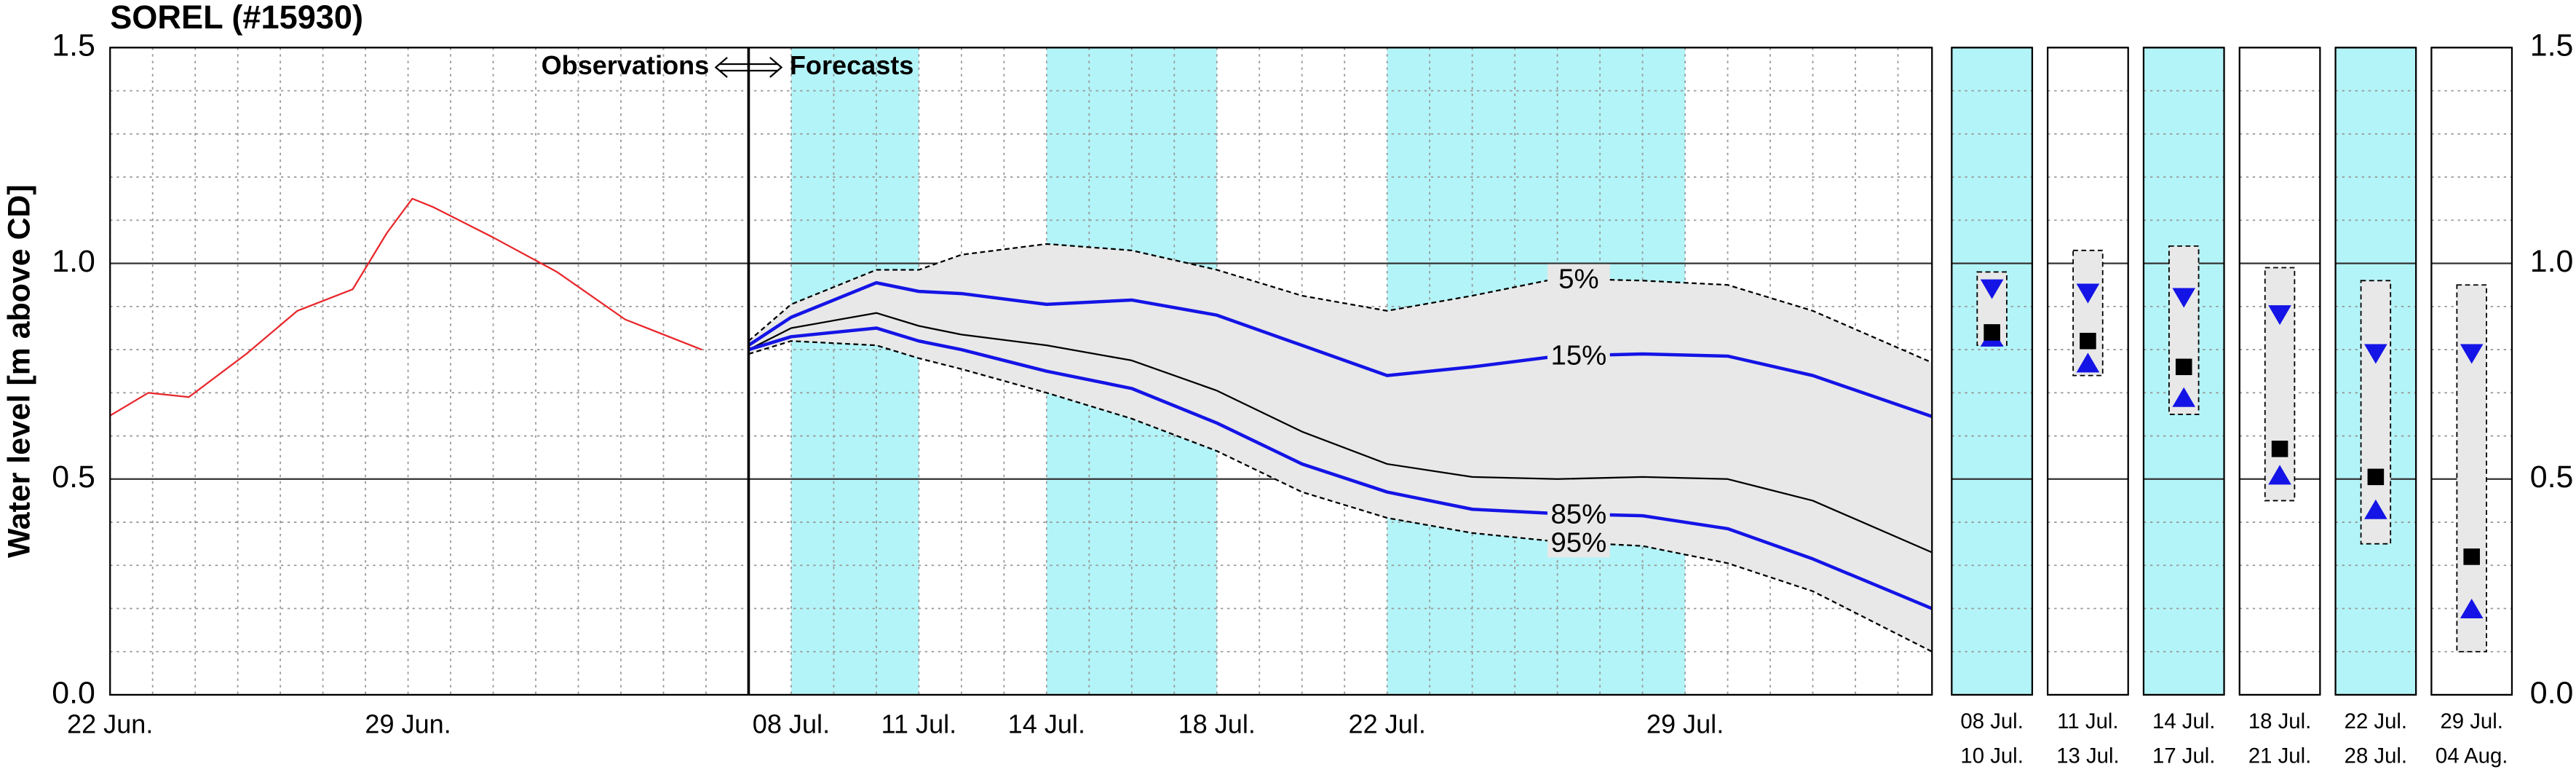 The width and height of the screenshot is (2576, 772). Describe the element at coordinates (1991, 721) in the screenshot. I see `period-start-label: 08 Jul.` at that location.